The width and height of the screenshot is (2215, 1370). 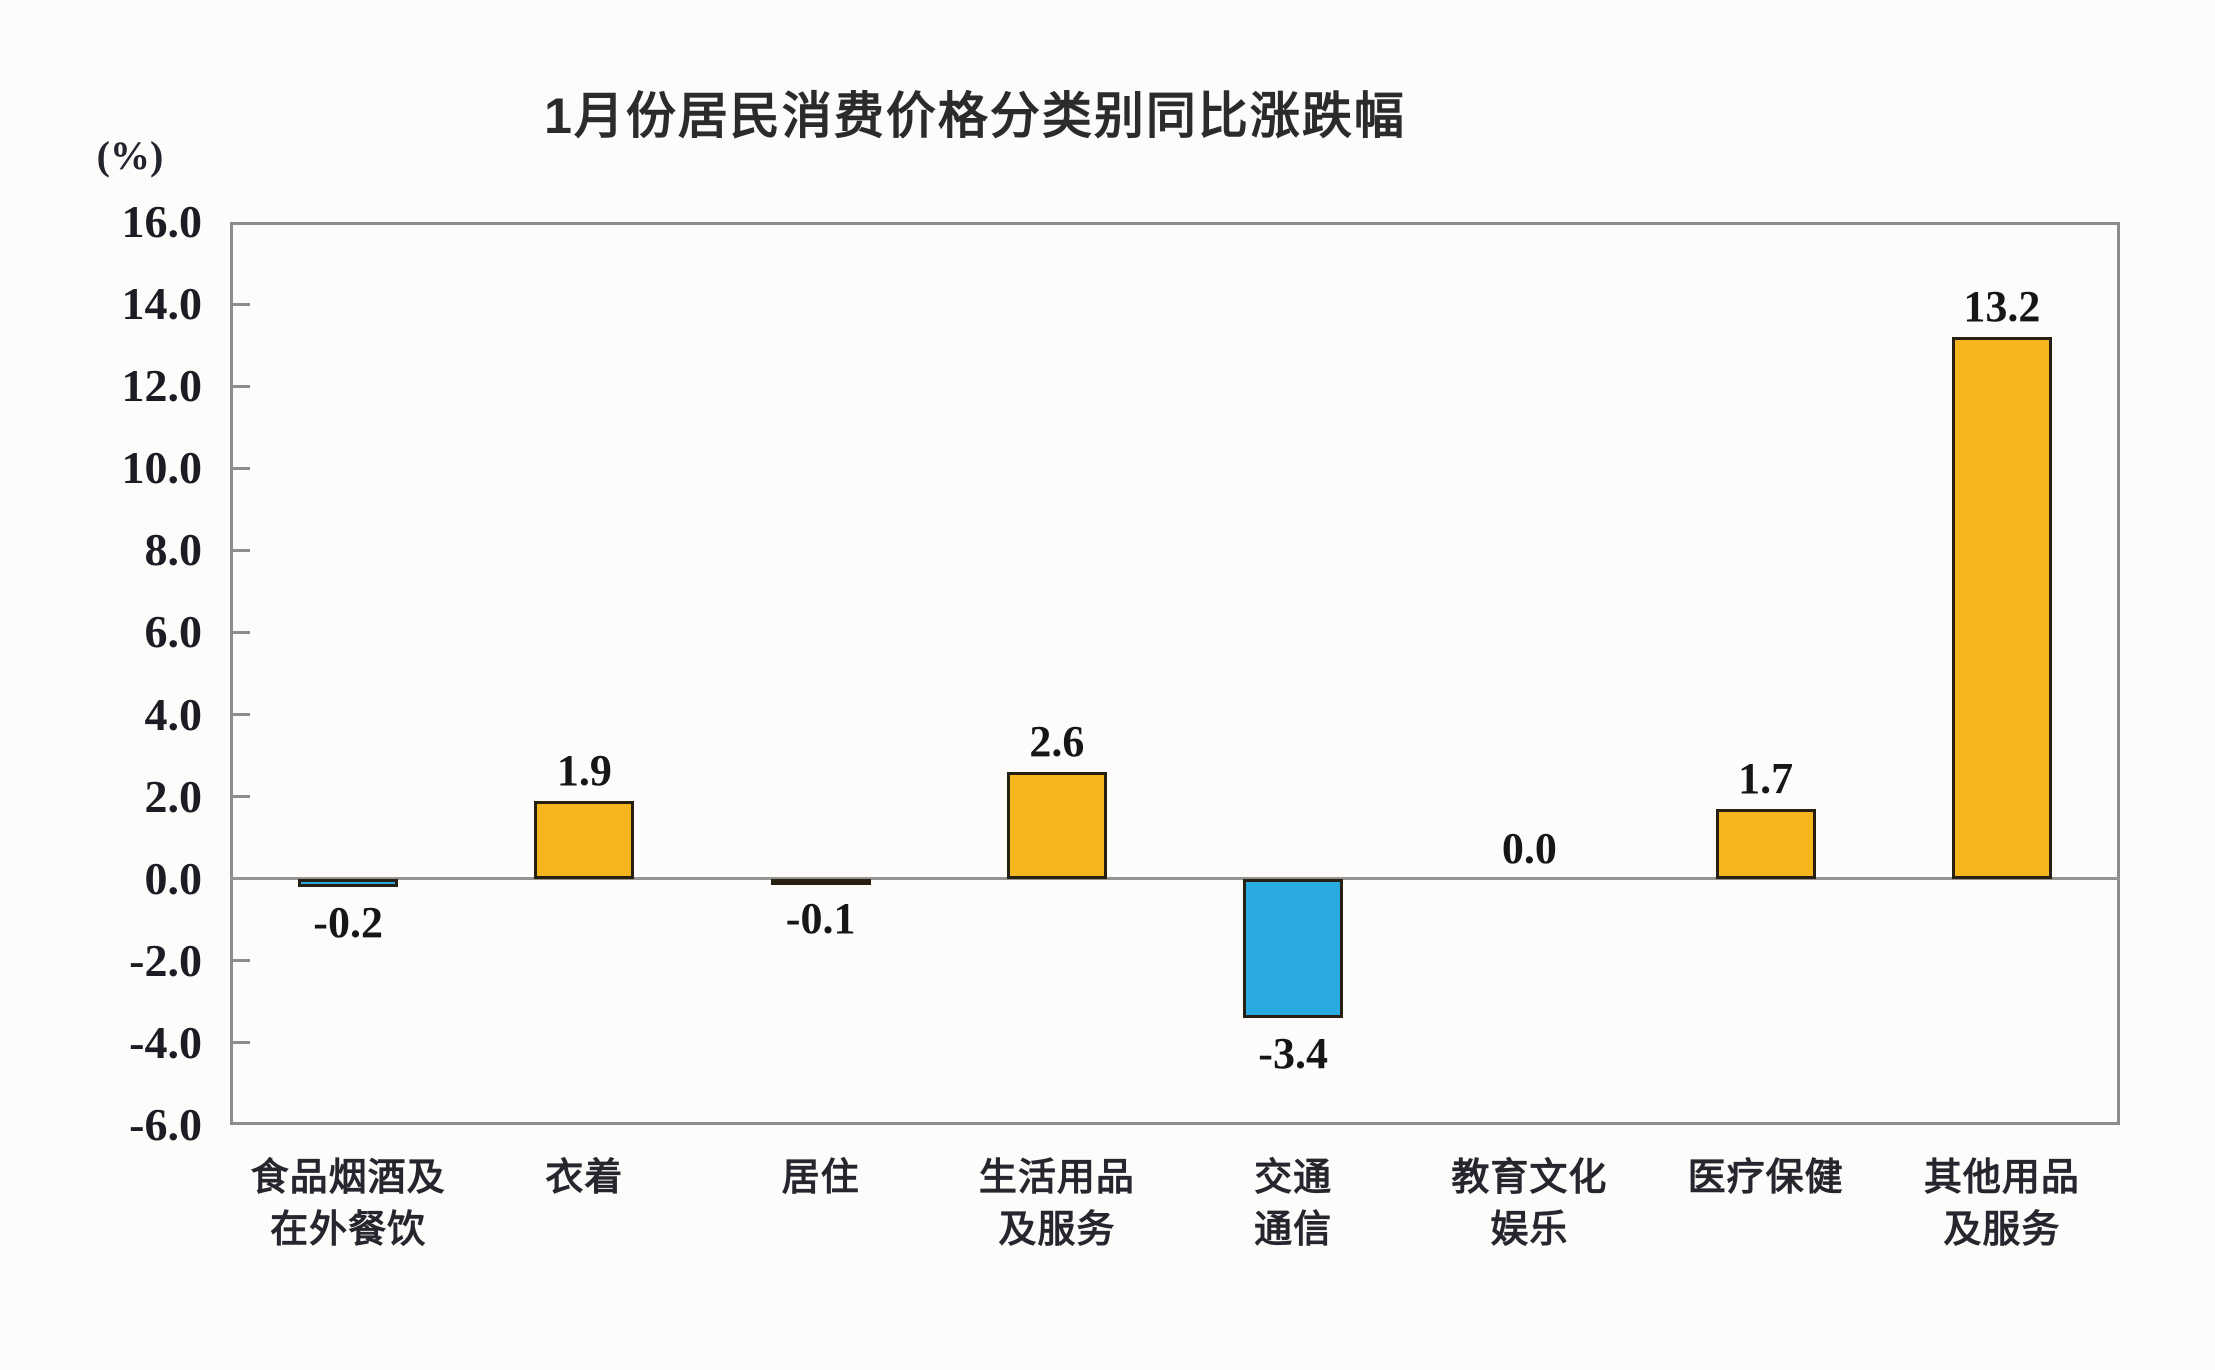 What do you see at coordinates (348, 1204) in the screenshot?
I see `x-axis-category-label: 食品烟酒及 在外餐饮` at bounding box center [348, 1204].